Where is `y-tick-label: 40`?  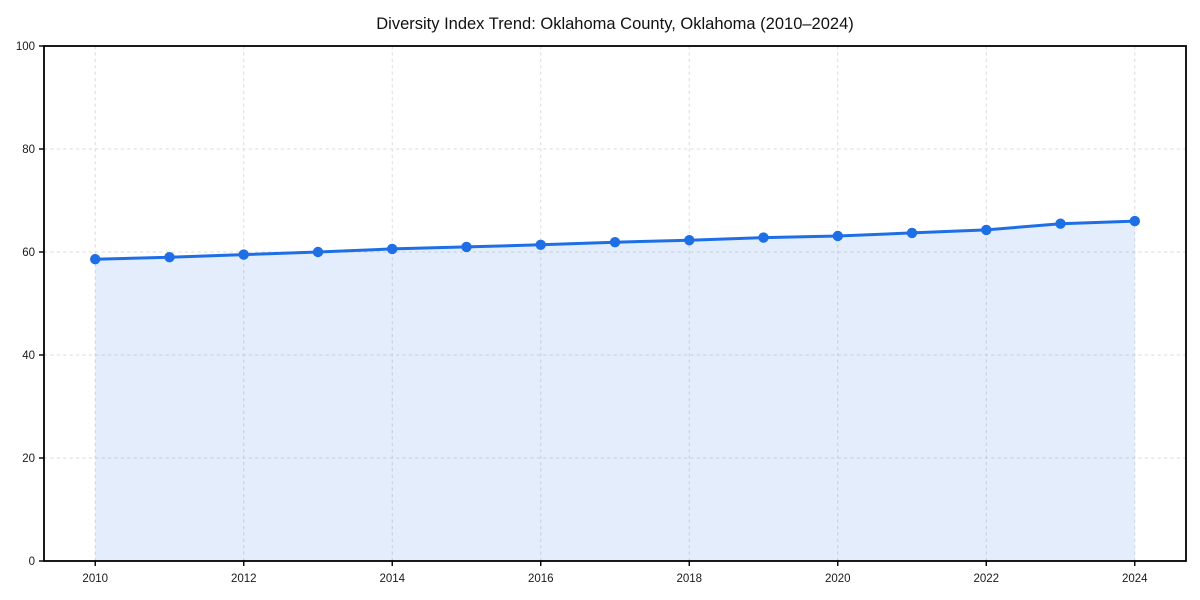
y-tick-label: 40 is located at coordinates (28, 356).